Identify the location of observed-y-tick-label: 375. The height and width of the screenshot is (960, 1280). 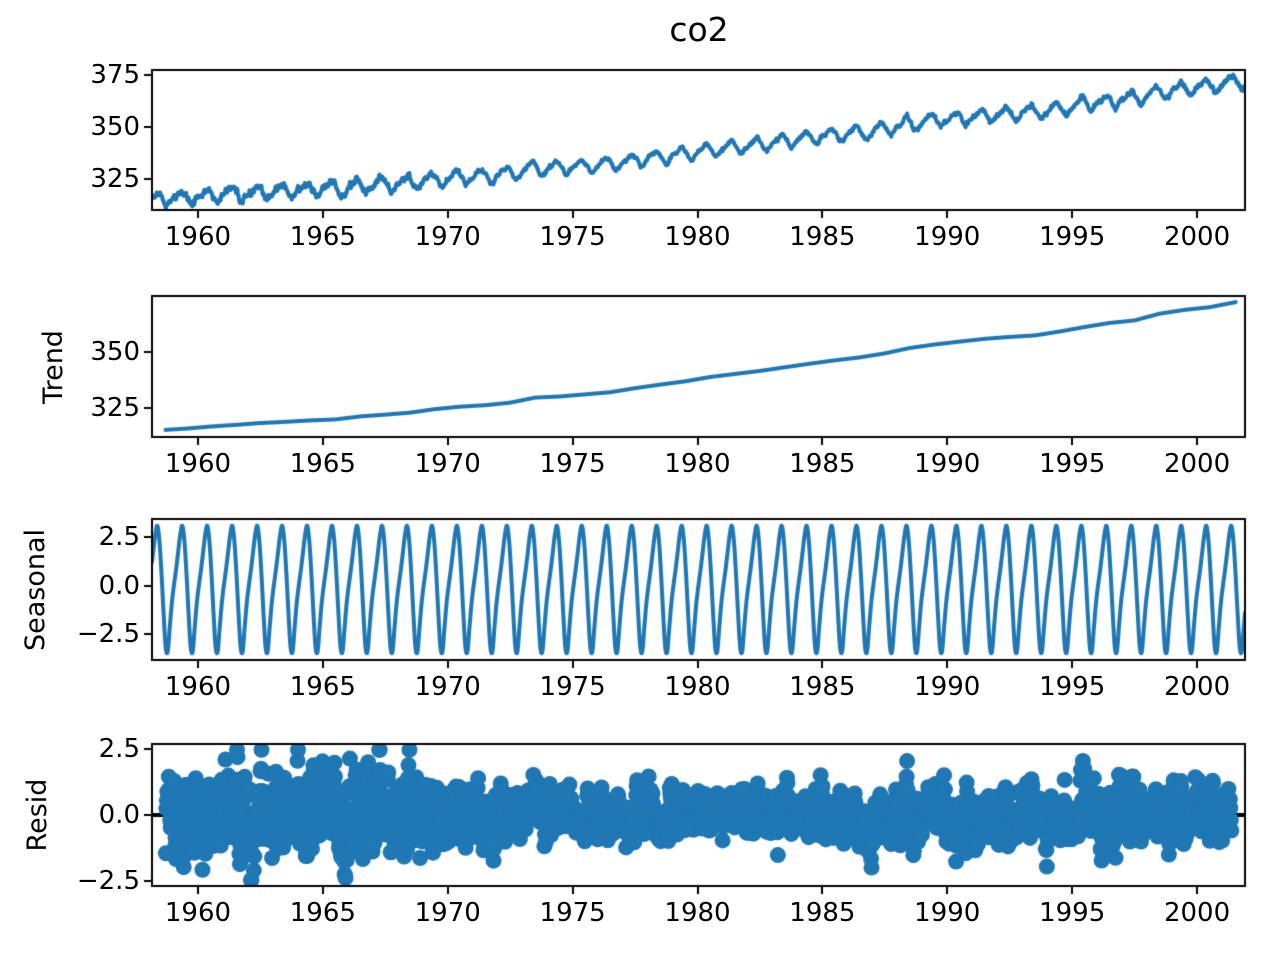
(115, 75).